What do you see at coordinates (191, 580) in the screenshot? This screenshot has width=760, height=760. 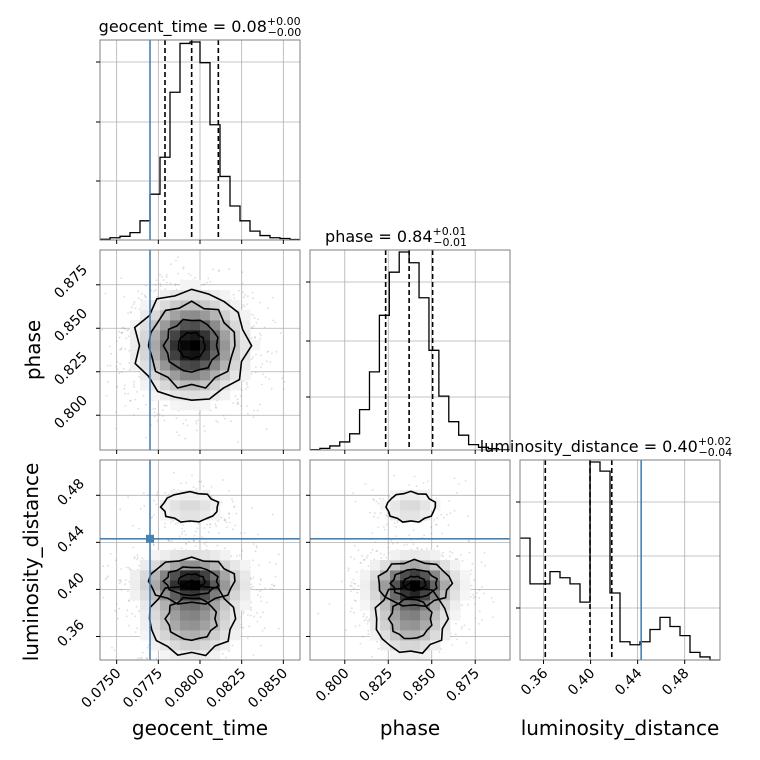 I see `contour-line` at bounding box center [191, 580].